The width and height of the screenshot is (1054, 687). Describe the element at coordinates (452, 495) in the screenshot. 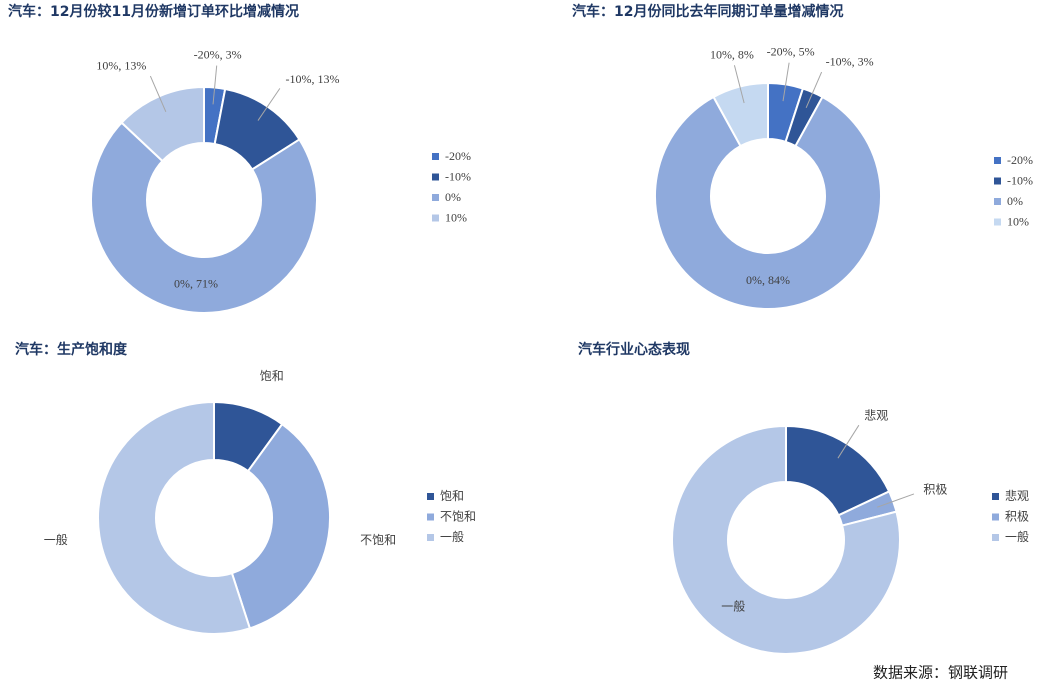

I see `legend-label: 饱和` at that location.